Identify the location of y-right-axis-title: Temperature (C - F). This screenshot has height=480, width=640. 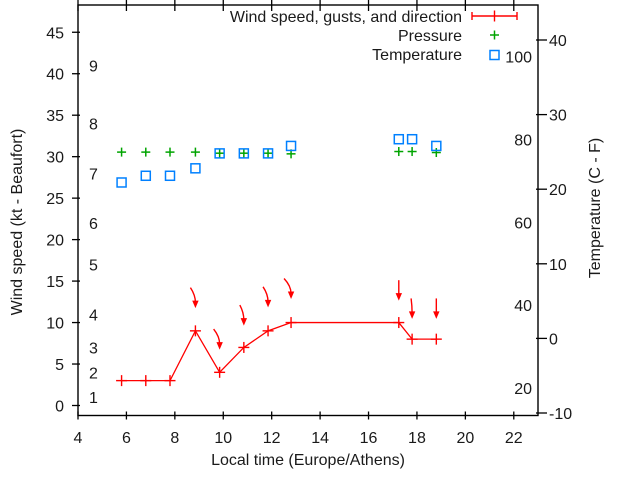
(595, 208).